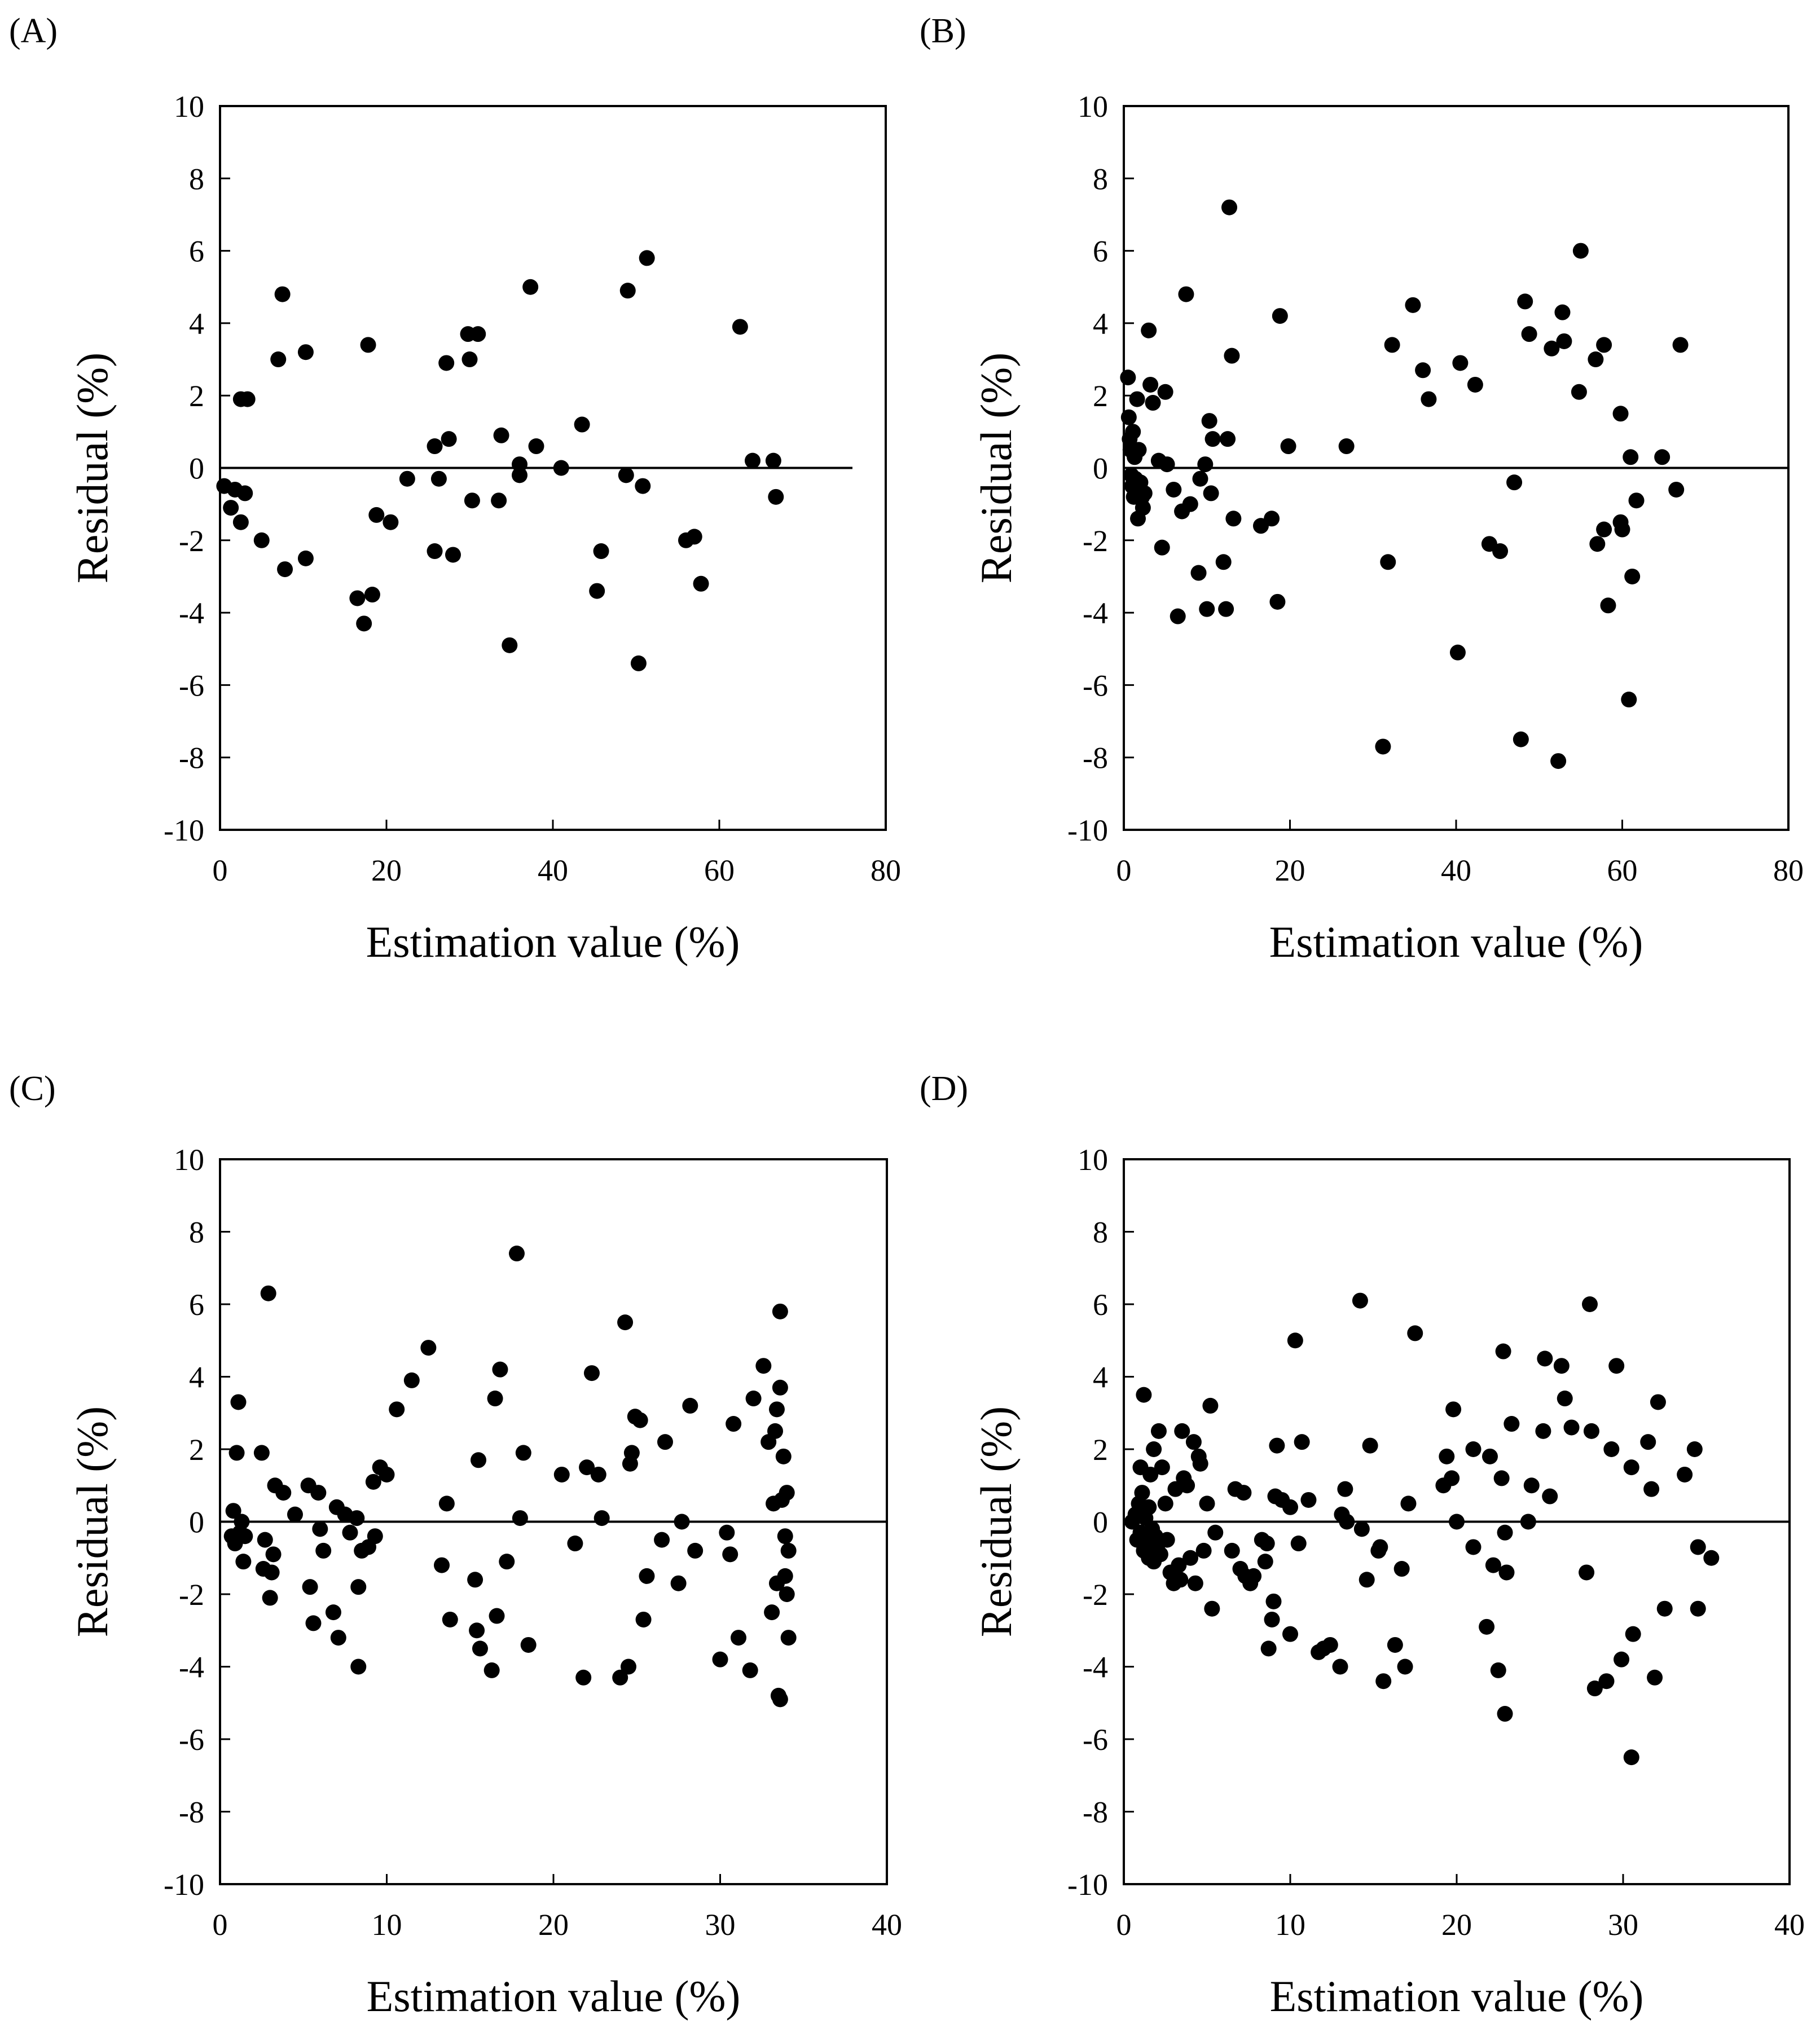 The height and width of the screenshot is (2028, 1820). I want to click on x-tick-label: 20, so click(1290, 870).